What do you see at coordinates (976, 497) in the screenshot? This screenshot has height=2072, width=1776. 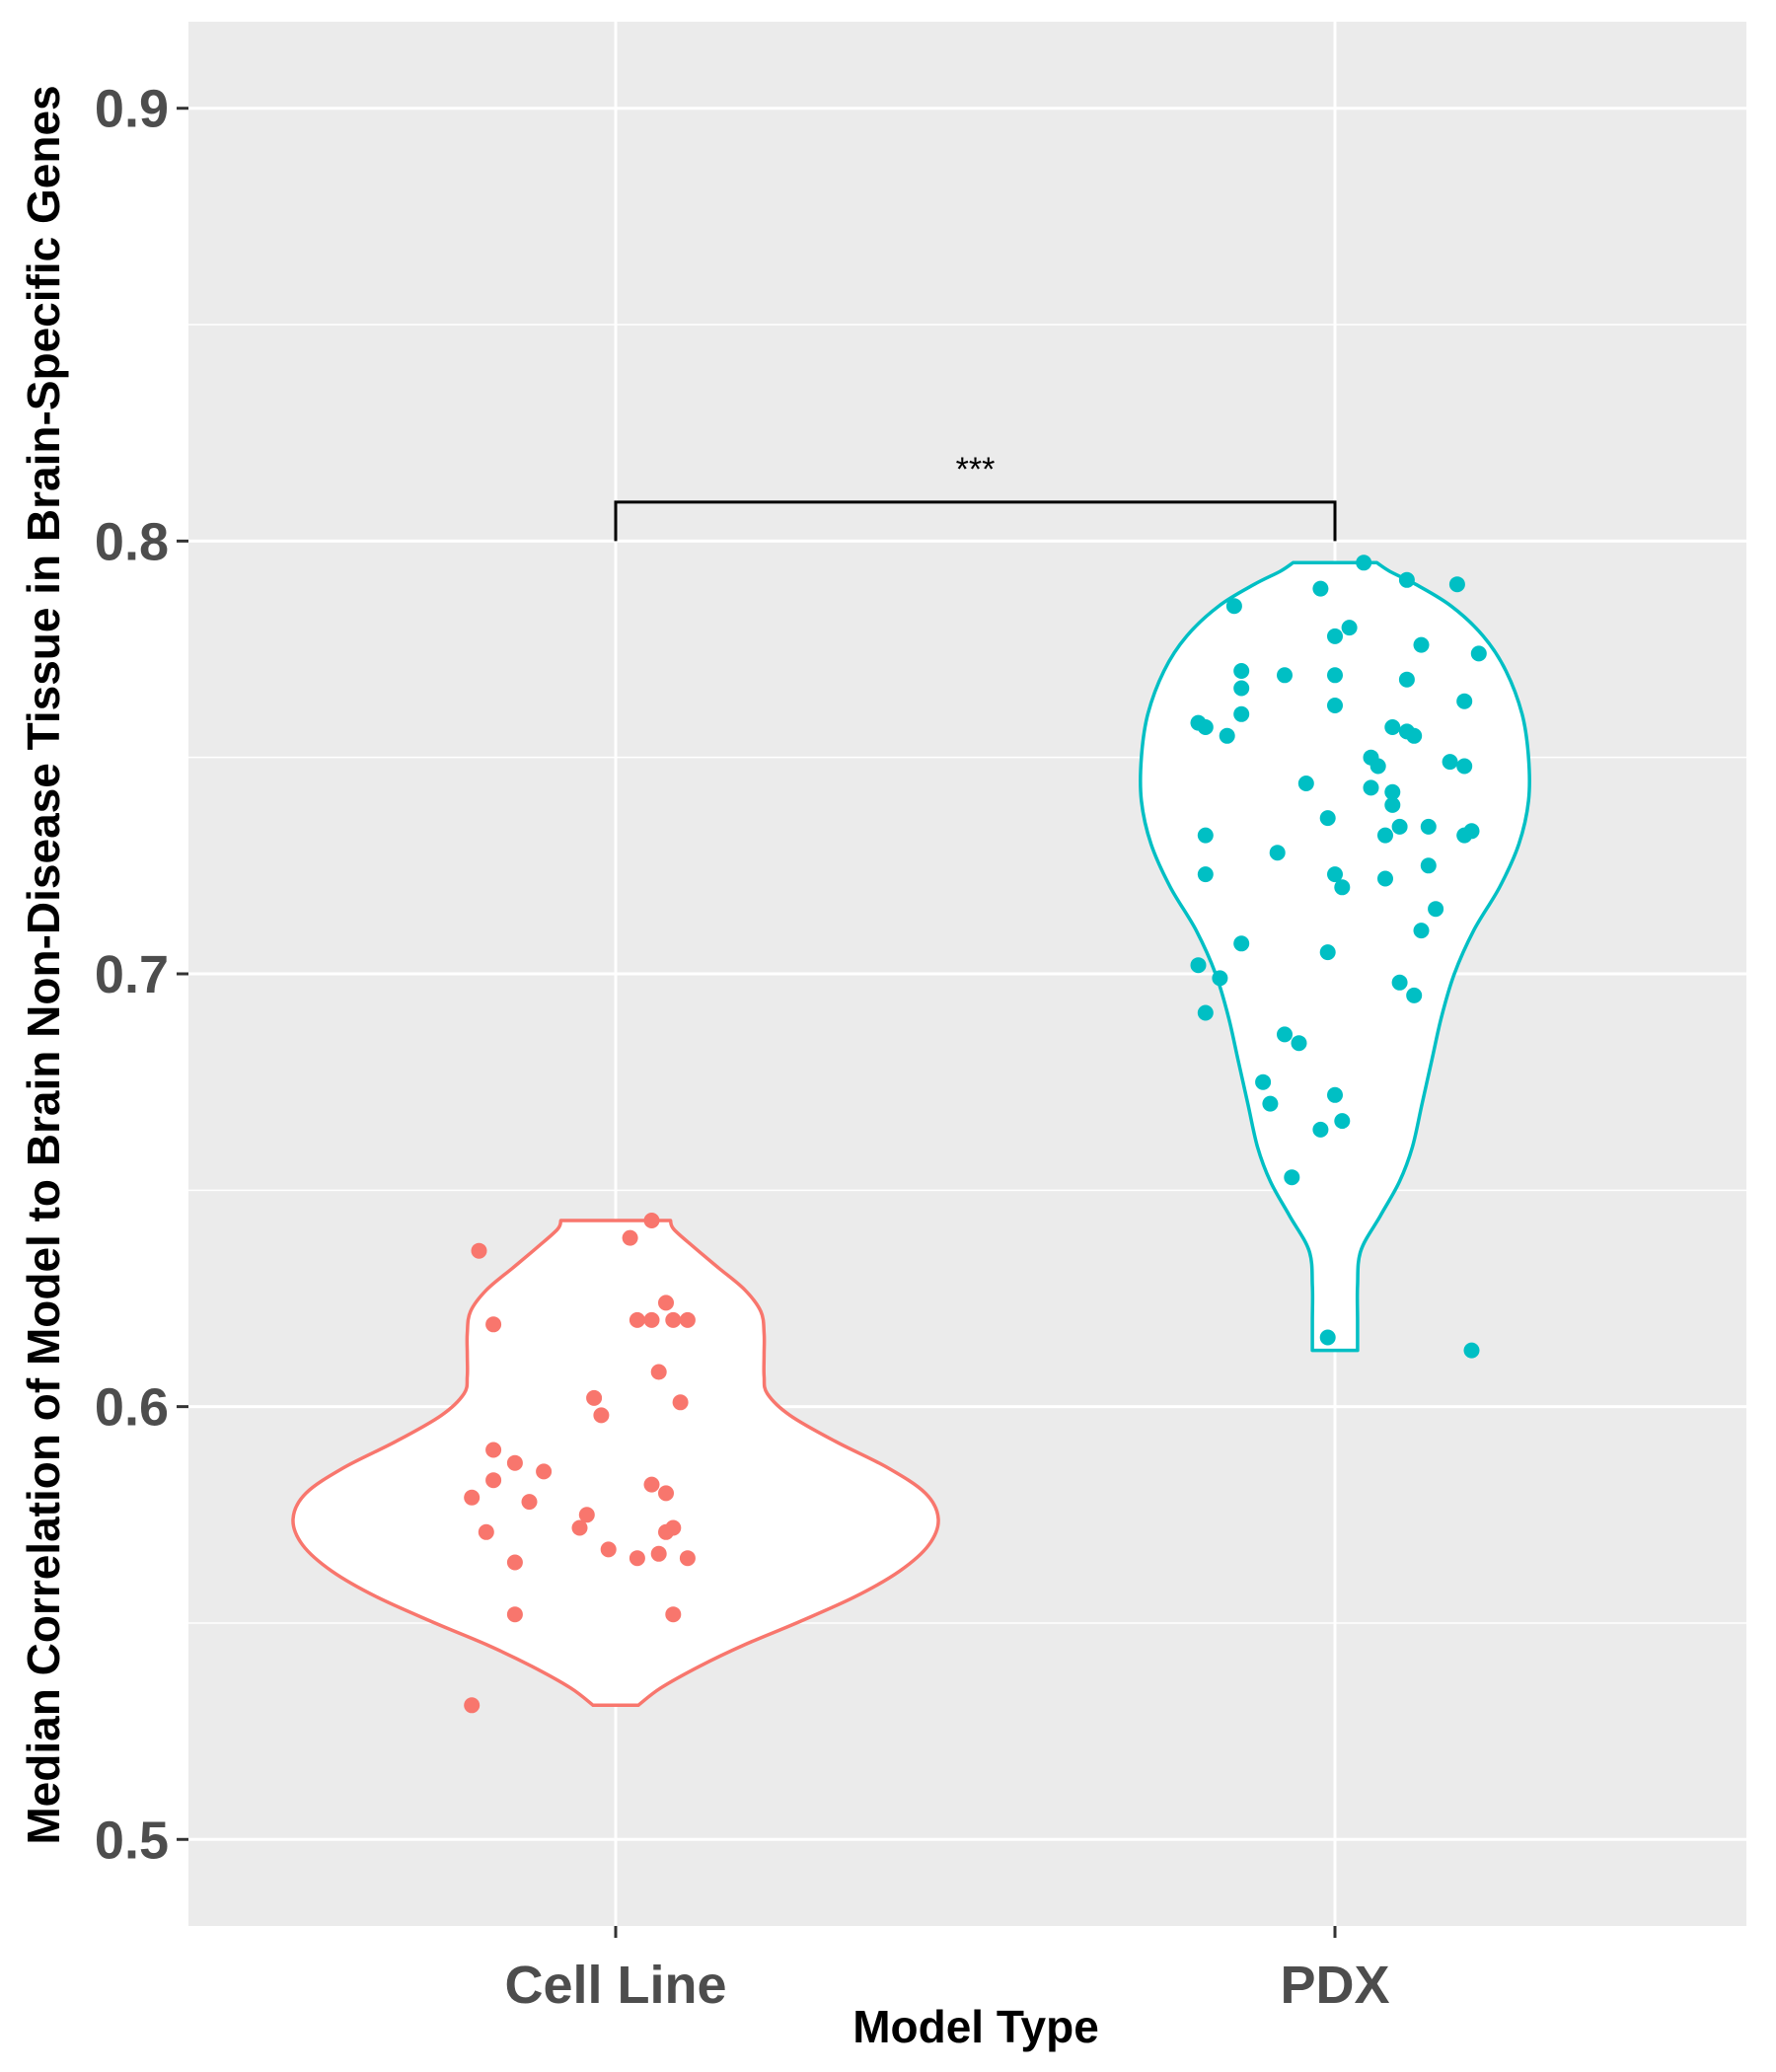 I see `significance-annotation: ***` at bounding box center [976, 497].